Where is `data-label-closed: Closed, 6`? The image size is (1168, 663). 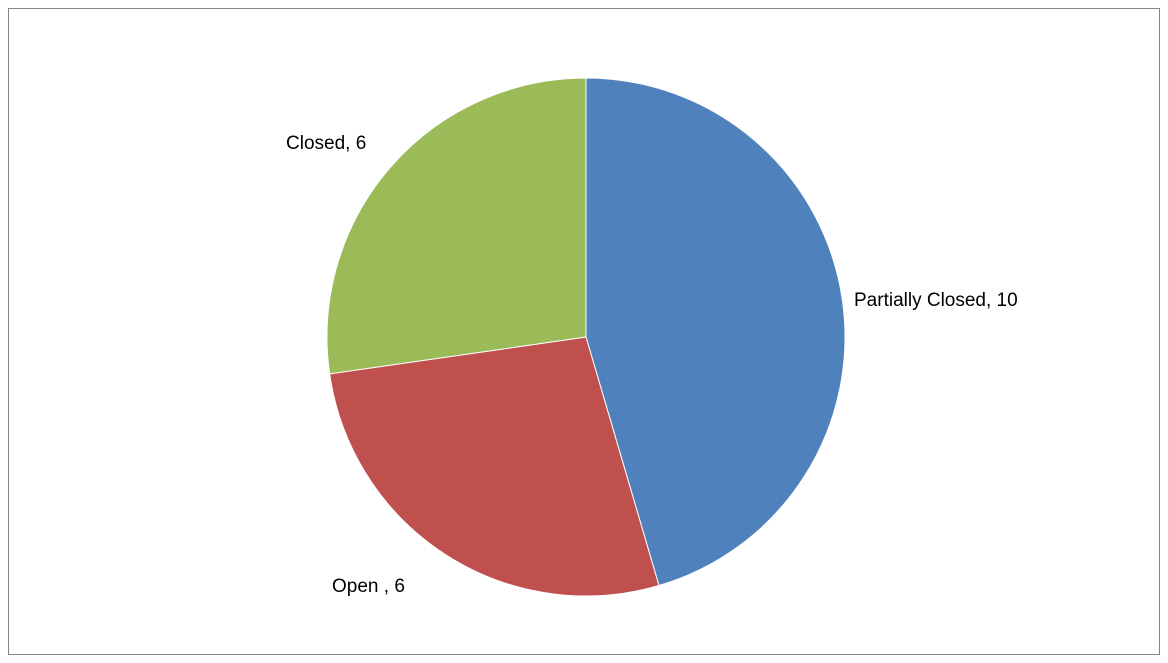
data-label-closed: Closed, 6 is located at coordinates (326, 143).